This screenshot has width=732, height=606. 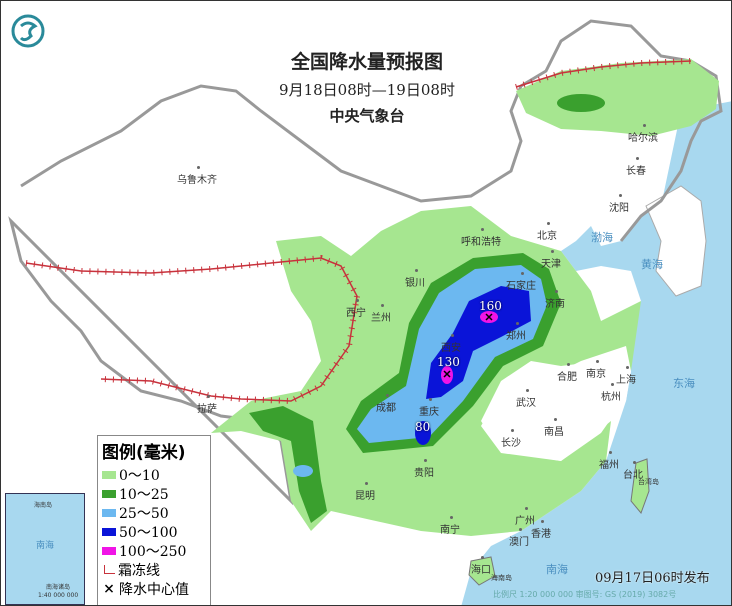 What do you see at coordinates (636, 167) in the screenshot?
I see `city-label: 长春` at bounding box center [636, 167].